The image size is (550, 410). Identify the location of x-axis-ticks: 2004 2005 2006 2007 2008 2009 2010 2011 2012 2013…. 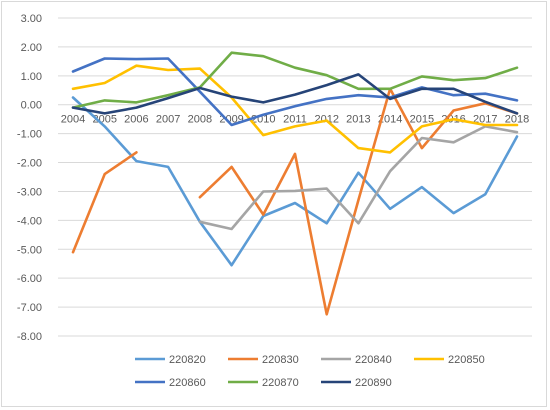
(295, 120).